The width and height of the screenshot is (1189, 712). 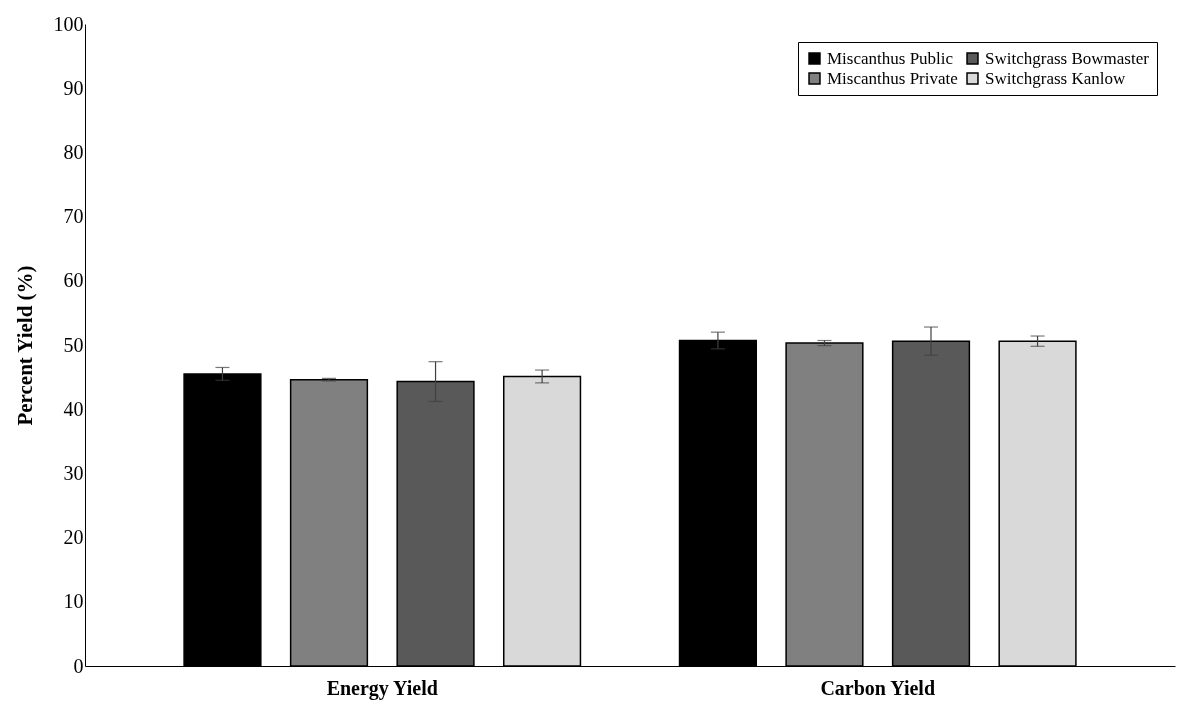 What do you see at coordinates (892, 78) in the screenshot?
I see `legend-label: Miscanthus Private` at bounding box center [892, 78].